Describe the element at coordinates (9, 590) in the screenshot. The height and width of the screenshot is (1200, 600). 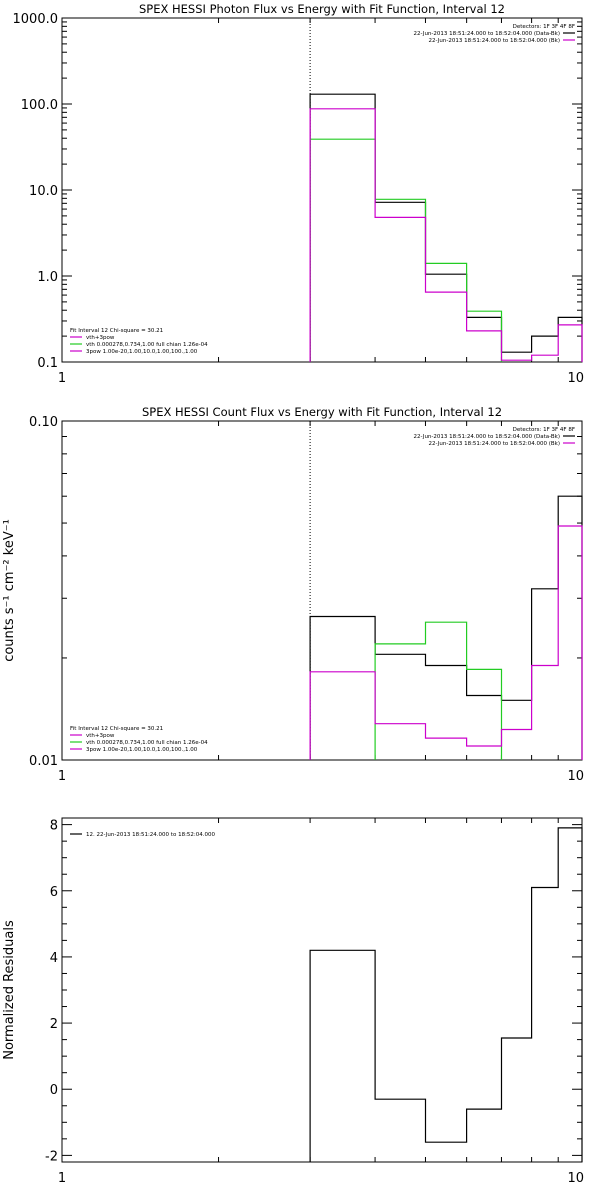
I see `y-axis-label-2: counts s⁻¹ cm⁻² keV⁻¹` at that location.